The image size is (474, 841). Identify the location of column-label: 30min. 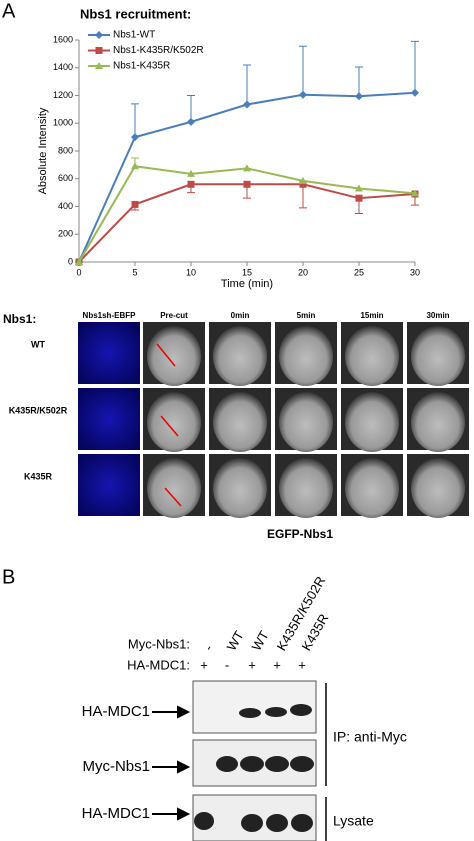
(437, 315).